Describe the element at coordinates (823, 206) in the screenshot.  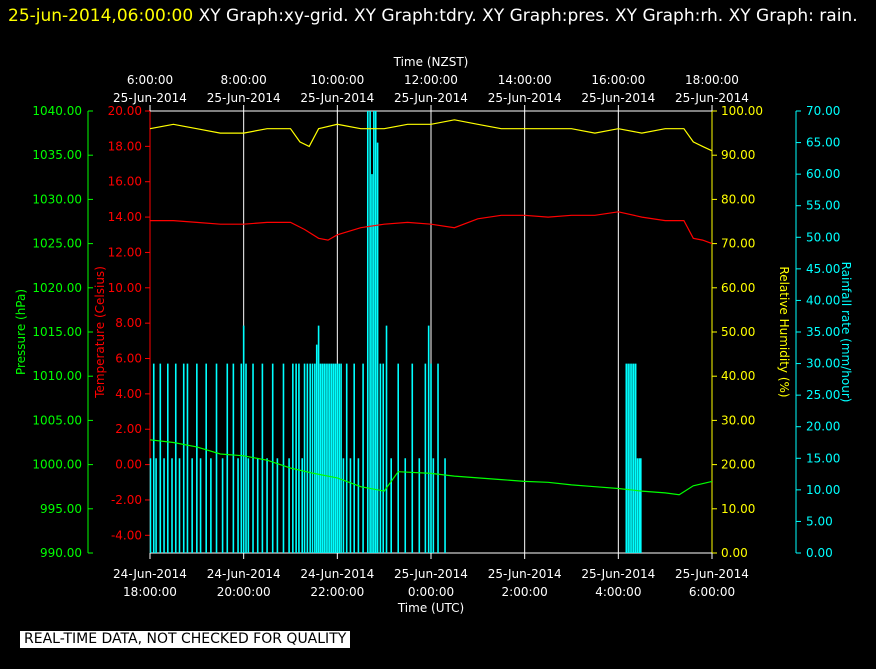
I see `rain-tick-label: 55.00` at that location.